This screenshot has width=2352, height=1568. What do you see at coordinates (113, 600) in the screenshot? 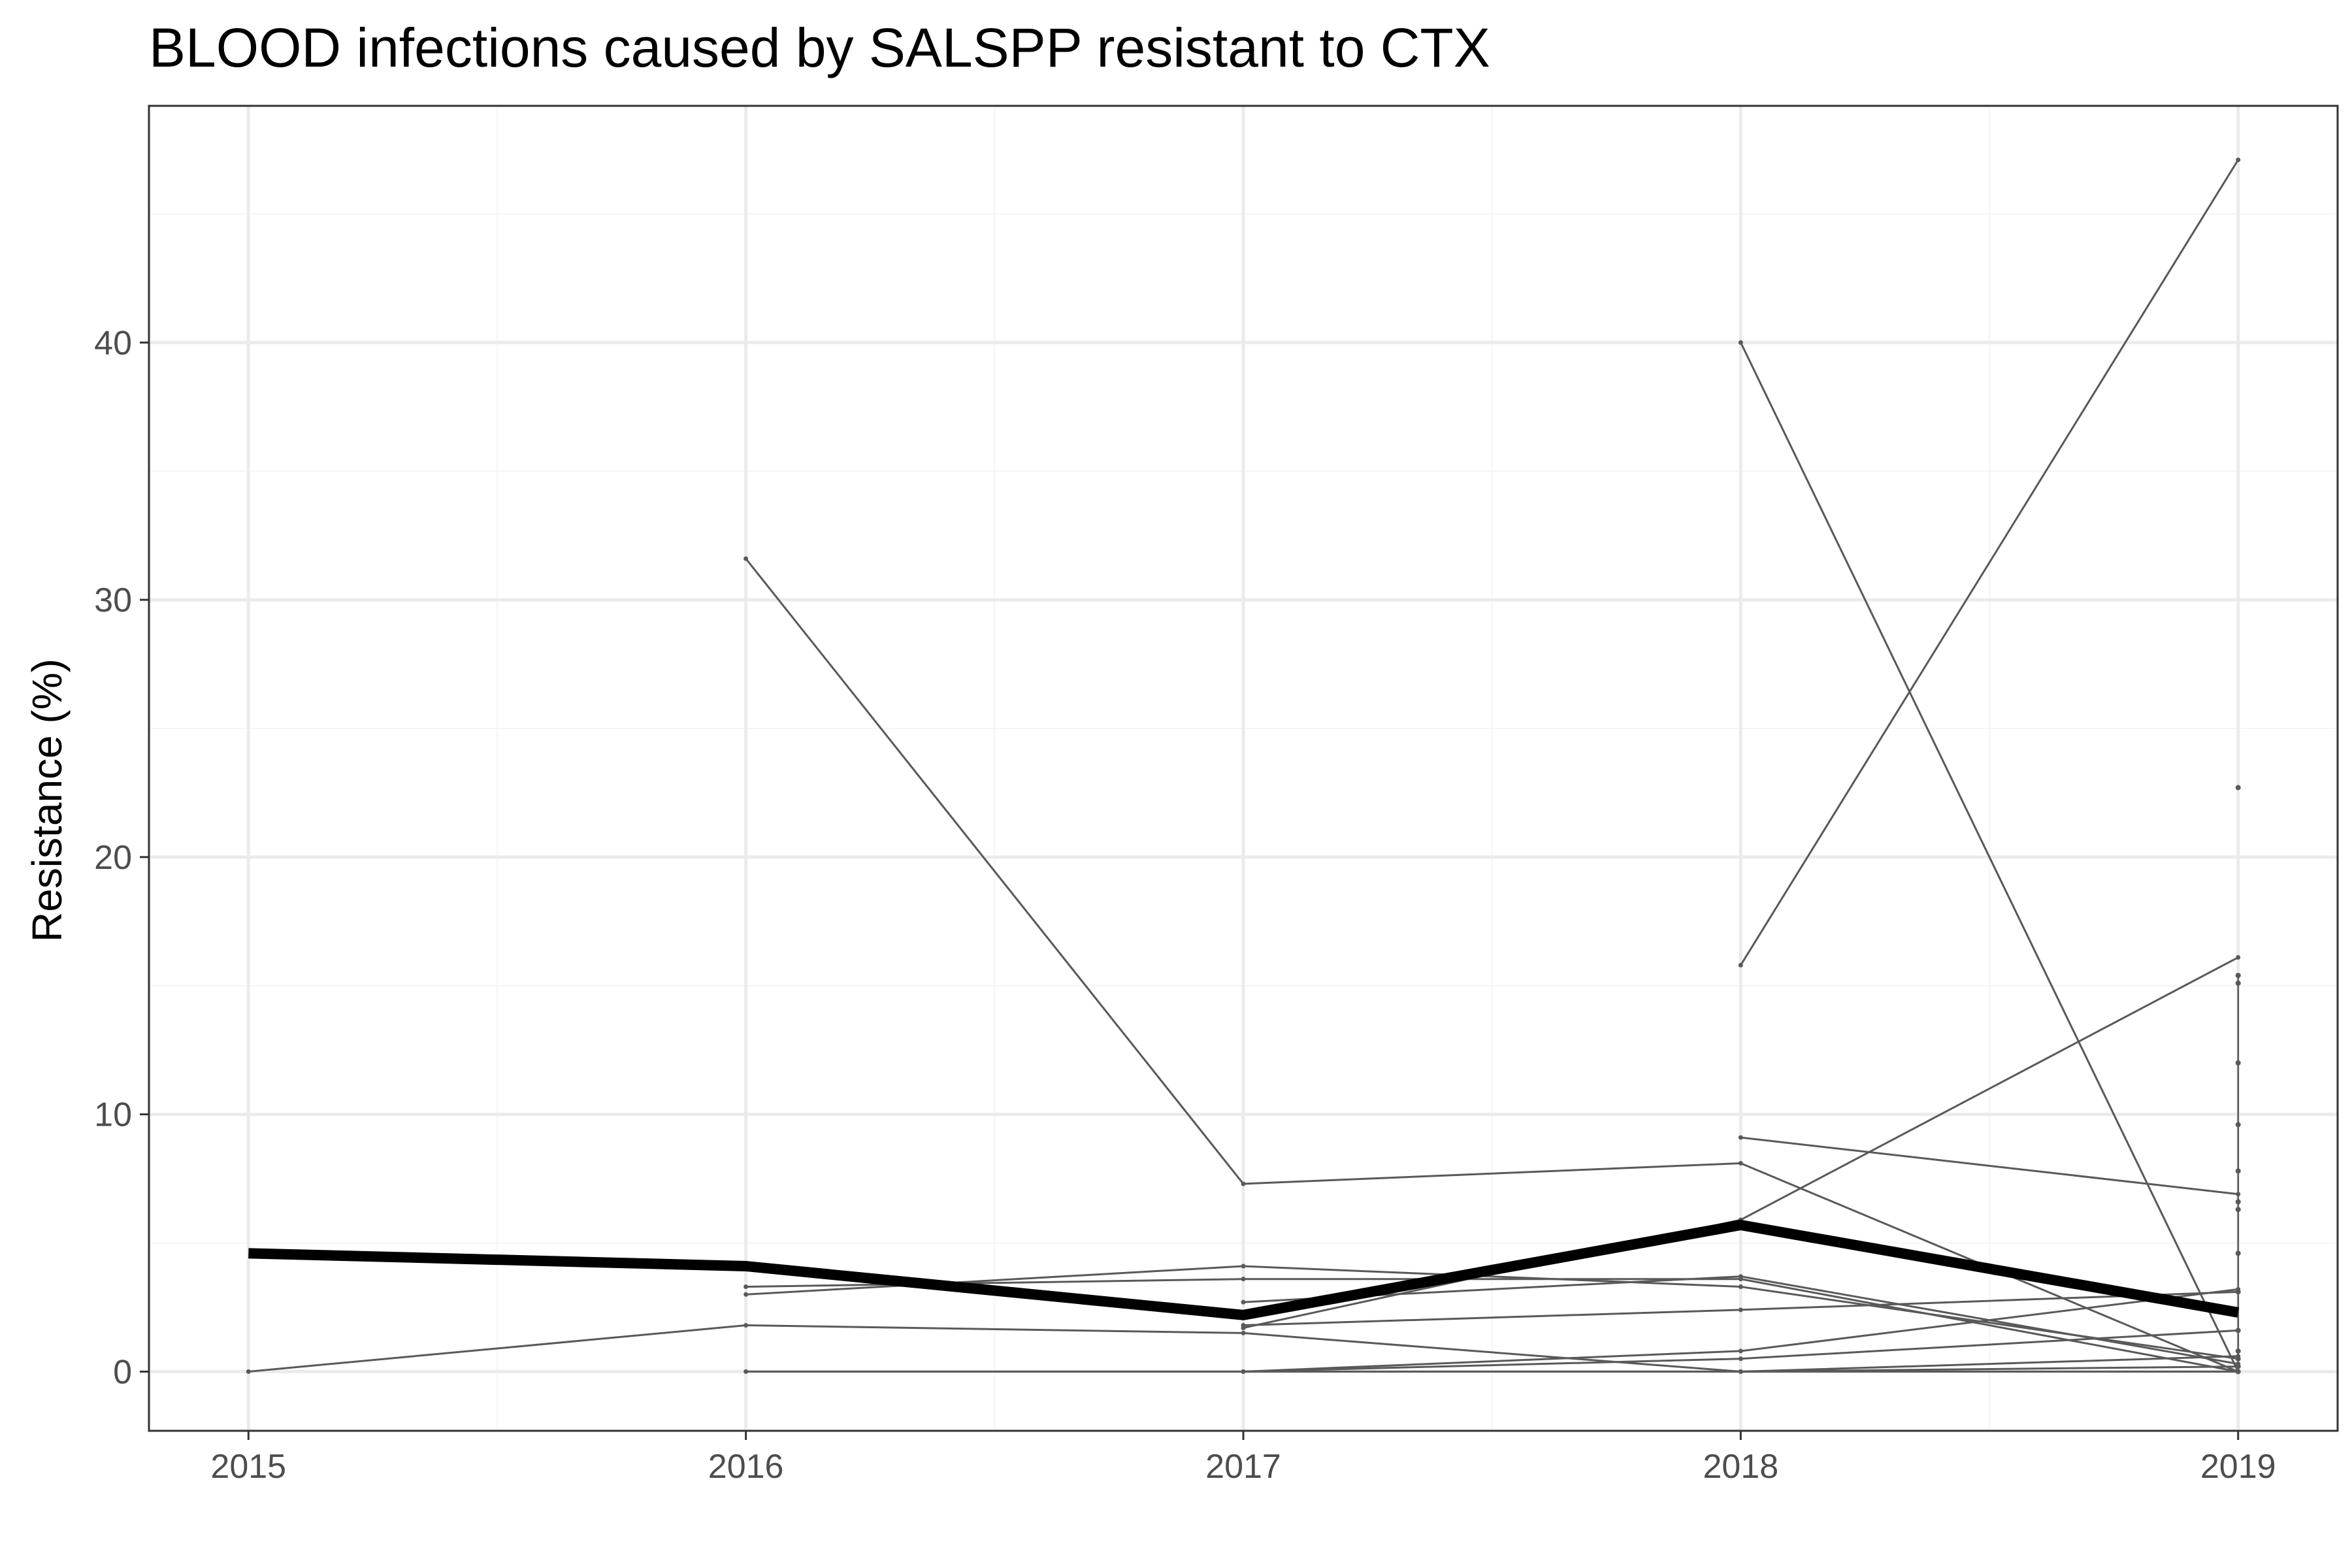
I see `y-tick-label: 30` at bounding box center [113, 600].